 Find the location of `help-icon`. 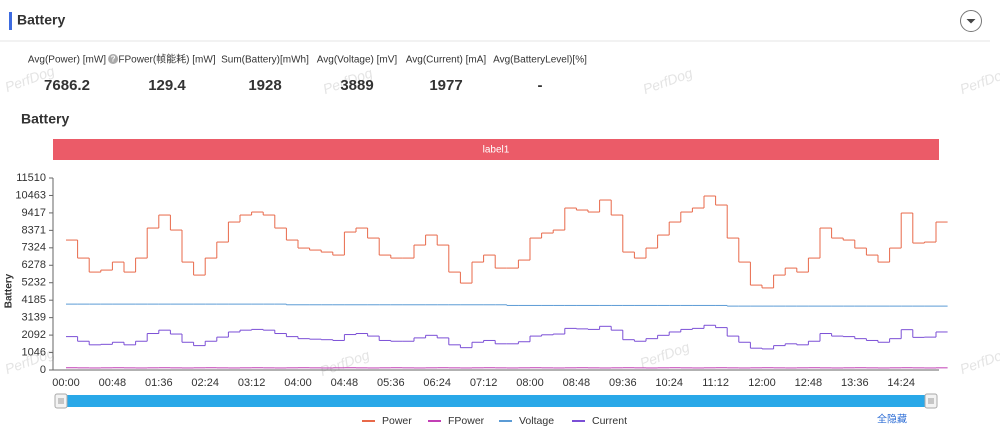

help-icon is located at coordinates (113, 59).